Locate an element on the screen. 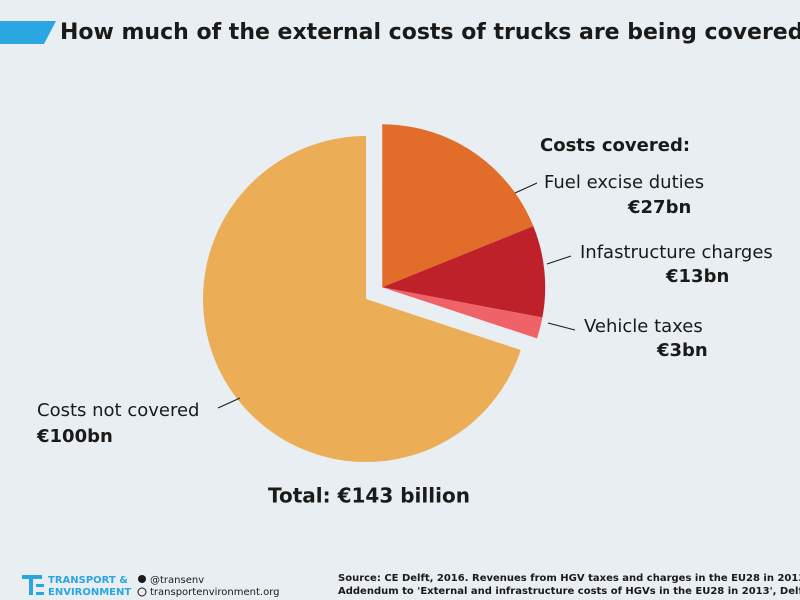 Image resolution: width=800 pixels, height=600 pixels. title-bar is located at coordinates (28, 32).